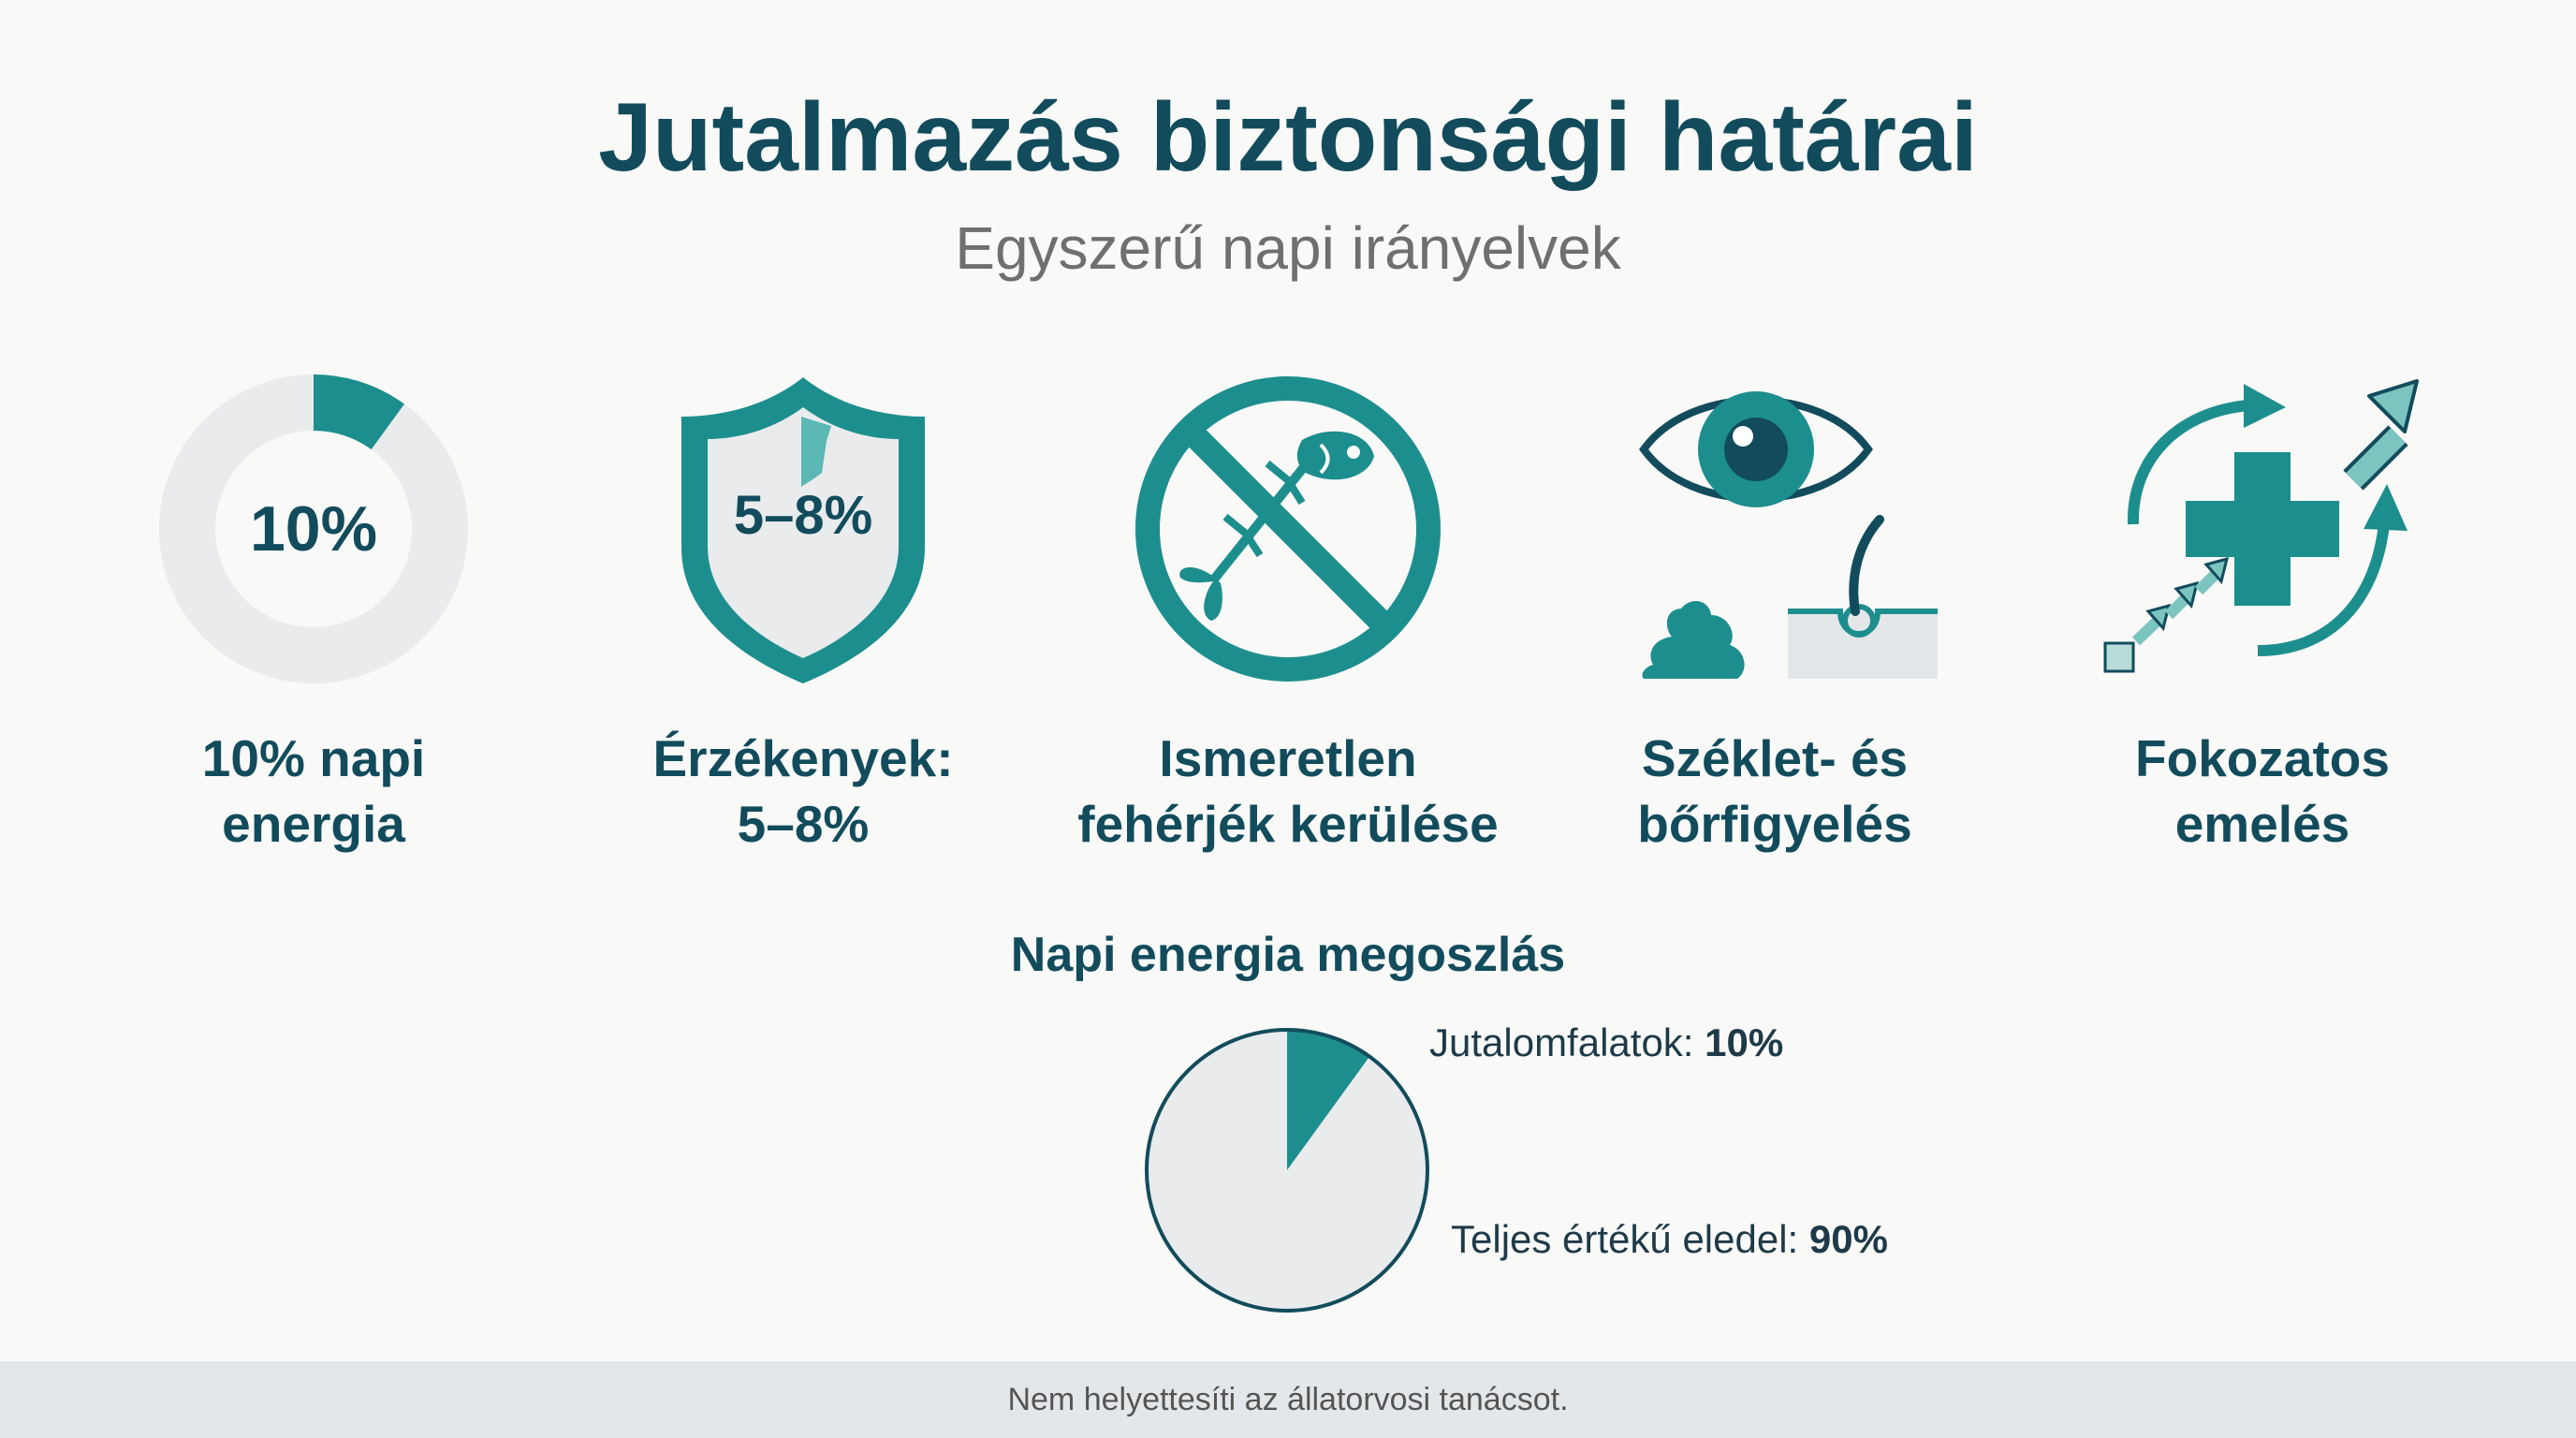 This screenshot has height=1438, width=2576. What do you see at coordinates (313, 758) in the screenshot?
I see `card-label-line1: 10% napi` at bounding box center [313, 758].